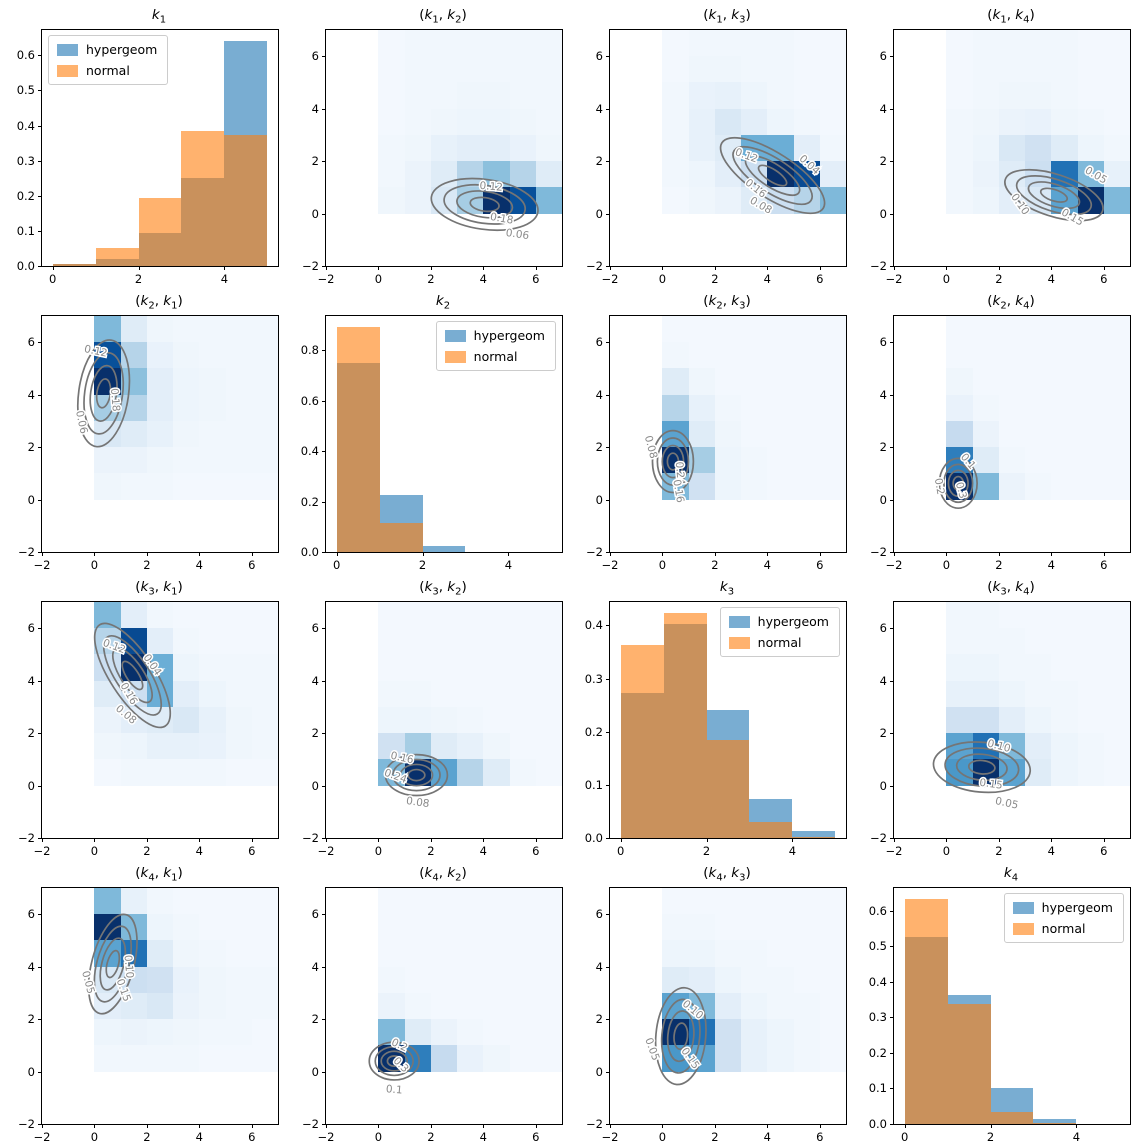 The width and height of the screenshot is (1136, 1144). I want to click on y-tick-label: 0.2, so click(877, 1052).